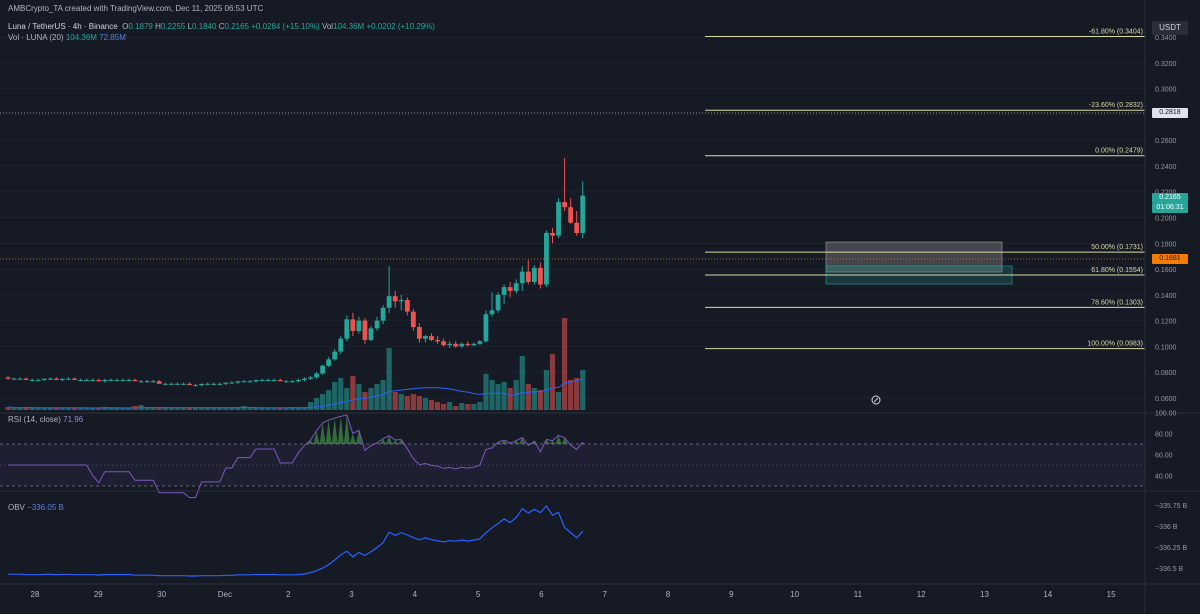 The width and height of the screenshot is (1200, 614). What do you see at coordinates (67, 37) in the screenshot?
I see `volume-legend: Vol · LUNA (20) 104.36M 72.85M` at bounding box center [67, 37].